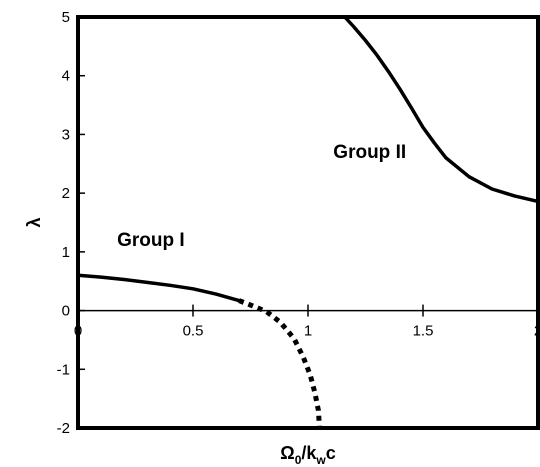 The image size is (540, 467). I want to click on y-tick-label: 0, so click(66, 311).